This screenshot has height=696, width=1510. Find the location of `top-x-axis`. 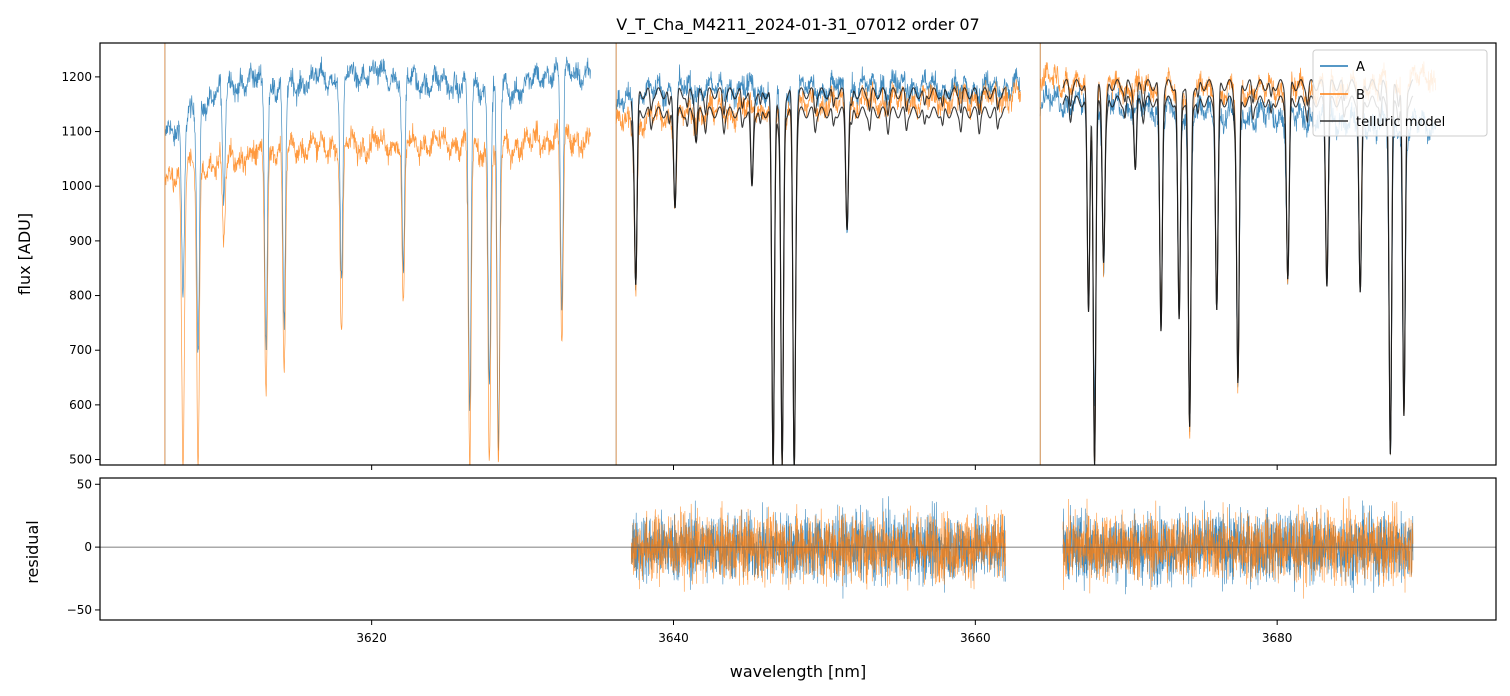

top-x-axis is located at coordinates (824, 467).